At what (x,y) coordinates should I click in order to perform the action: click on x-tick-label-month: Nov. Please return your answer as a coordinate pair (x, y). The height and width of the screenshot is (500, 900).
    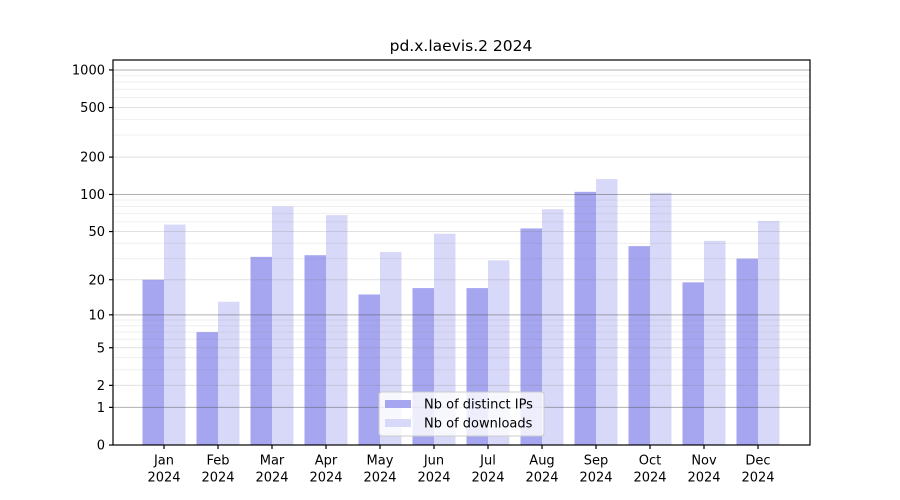
    Looking at the image, I should click on (704, 461).